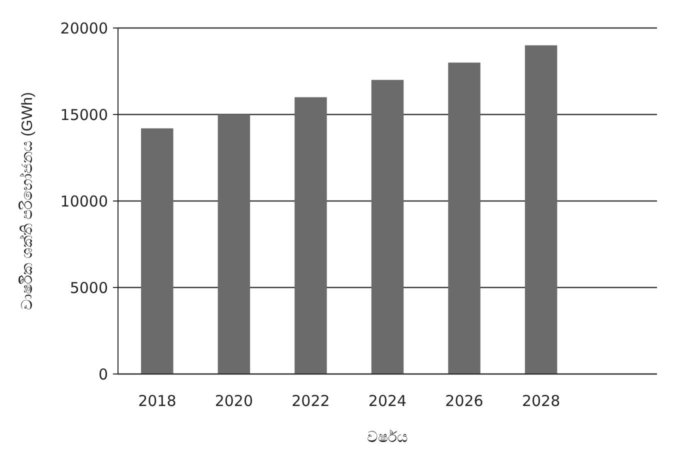 Image resolution: width=673 pixels, height=462 pixels. Describe the element at coordinates (387, 401) in the screenshot. I see `x-tick-label: 2024` at that location.